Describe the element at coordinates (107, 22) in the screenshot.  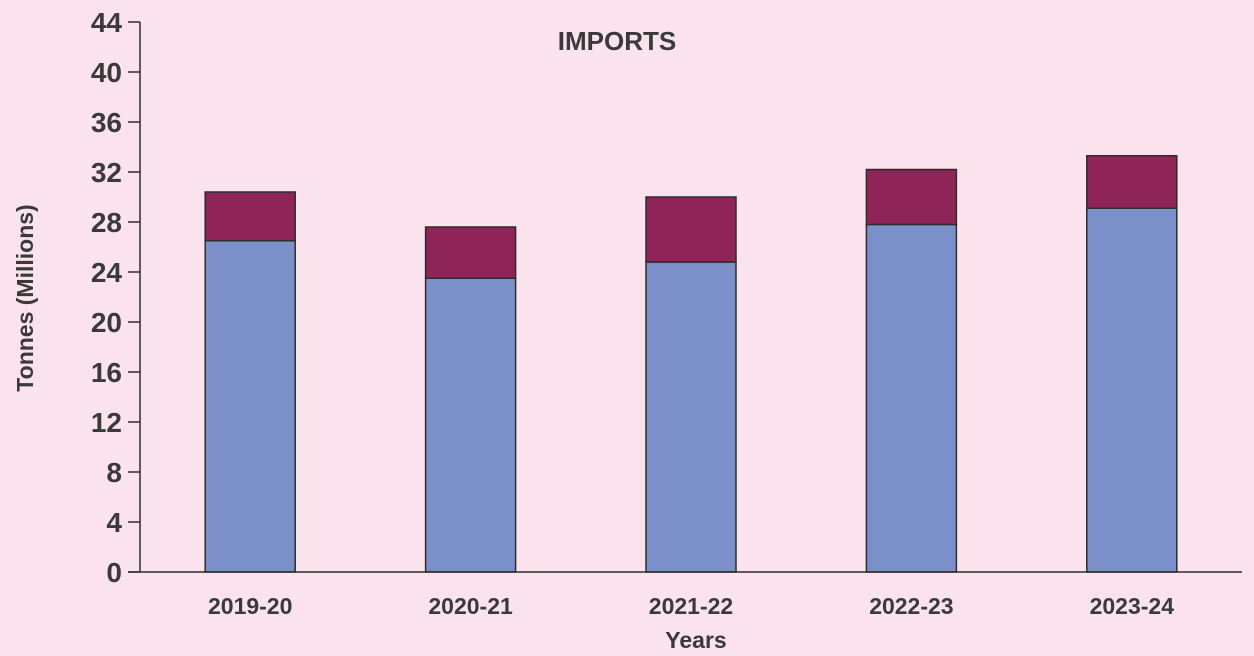
I see `y-tick-label: 44` at that location.